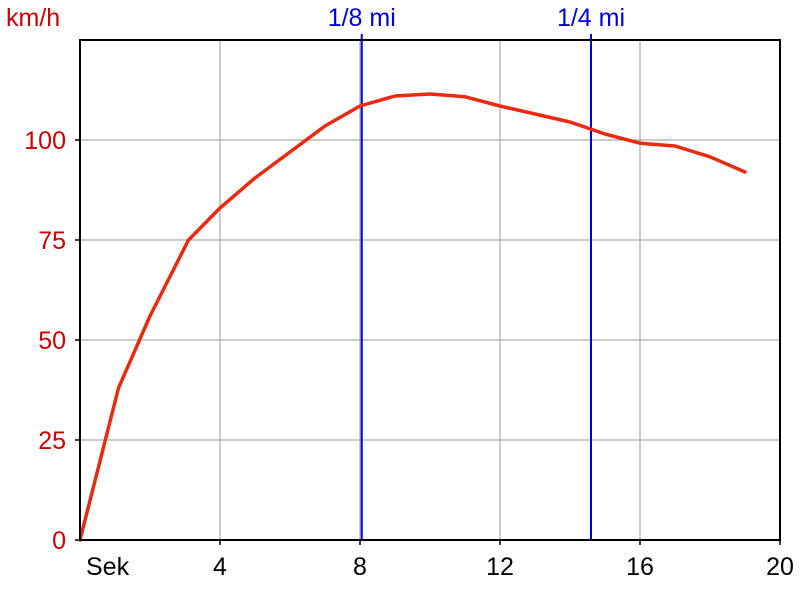  I want to click on x-tick-label: 12, so click(500, 567).